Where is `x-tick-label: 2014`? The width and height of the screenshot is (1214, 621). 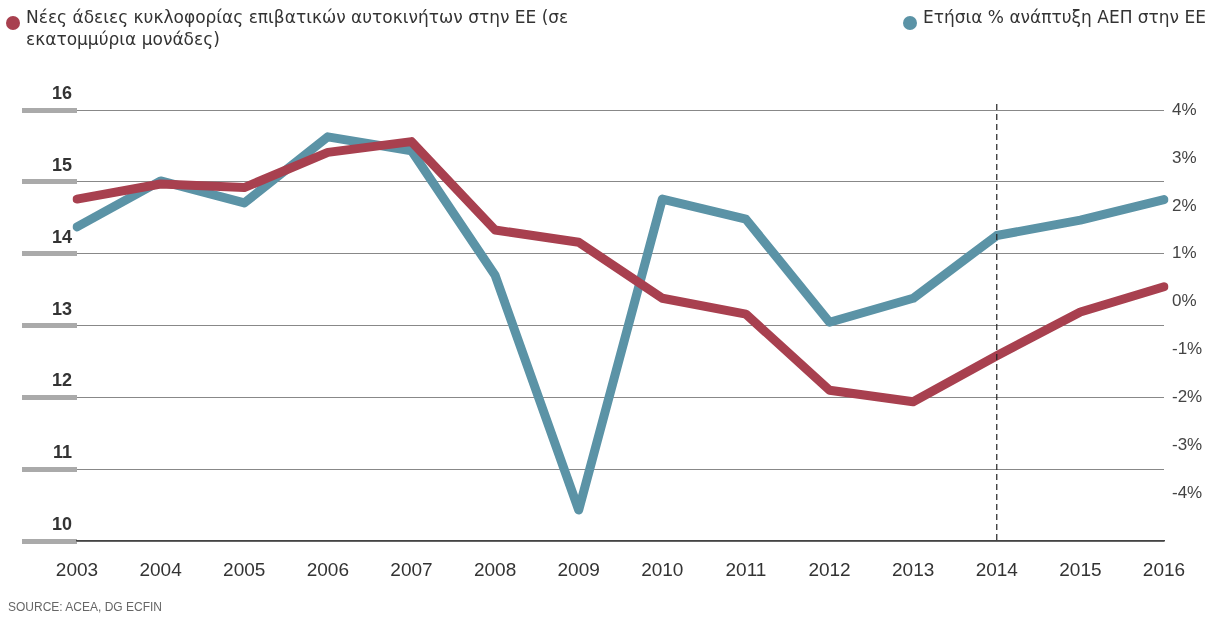
x-tick-label: 2014 is located at coordinates (997, 569).